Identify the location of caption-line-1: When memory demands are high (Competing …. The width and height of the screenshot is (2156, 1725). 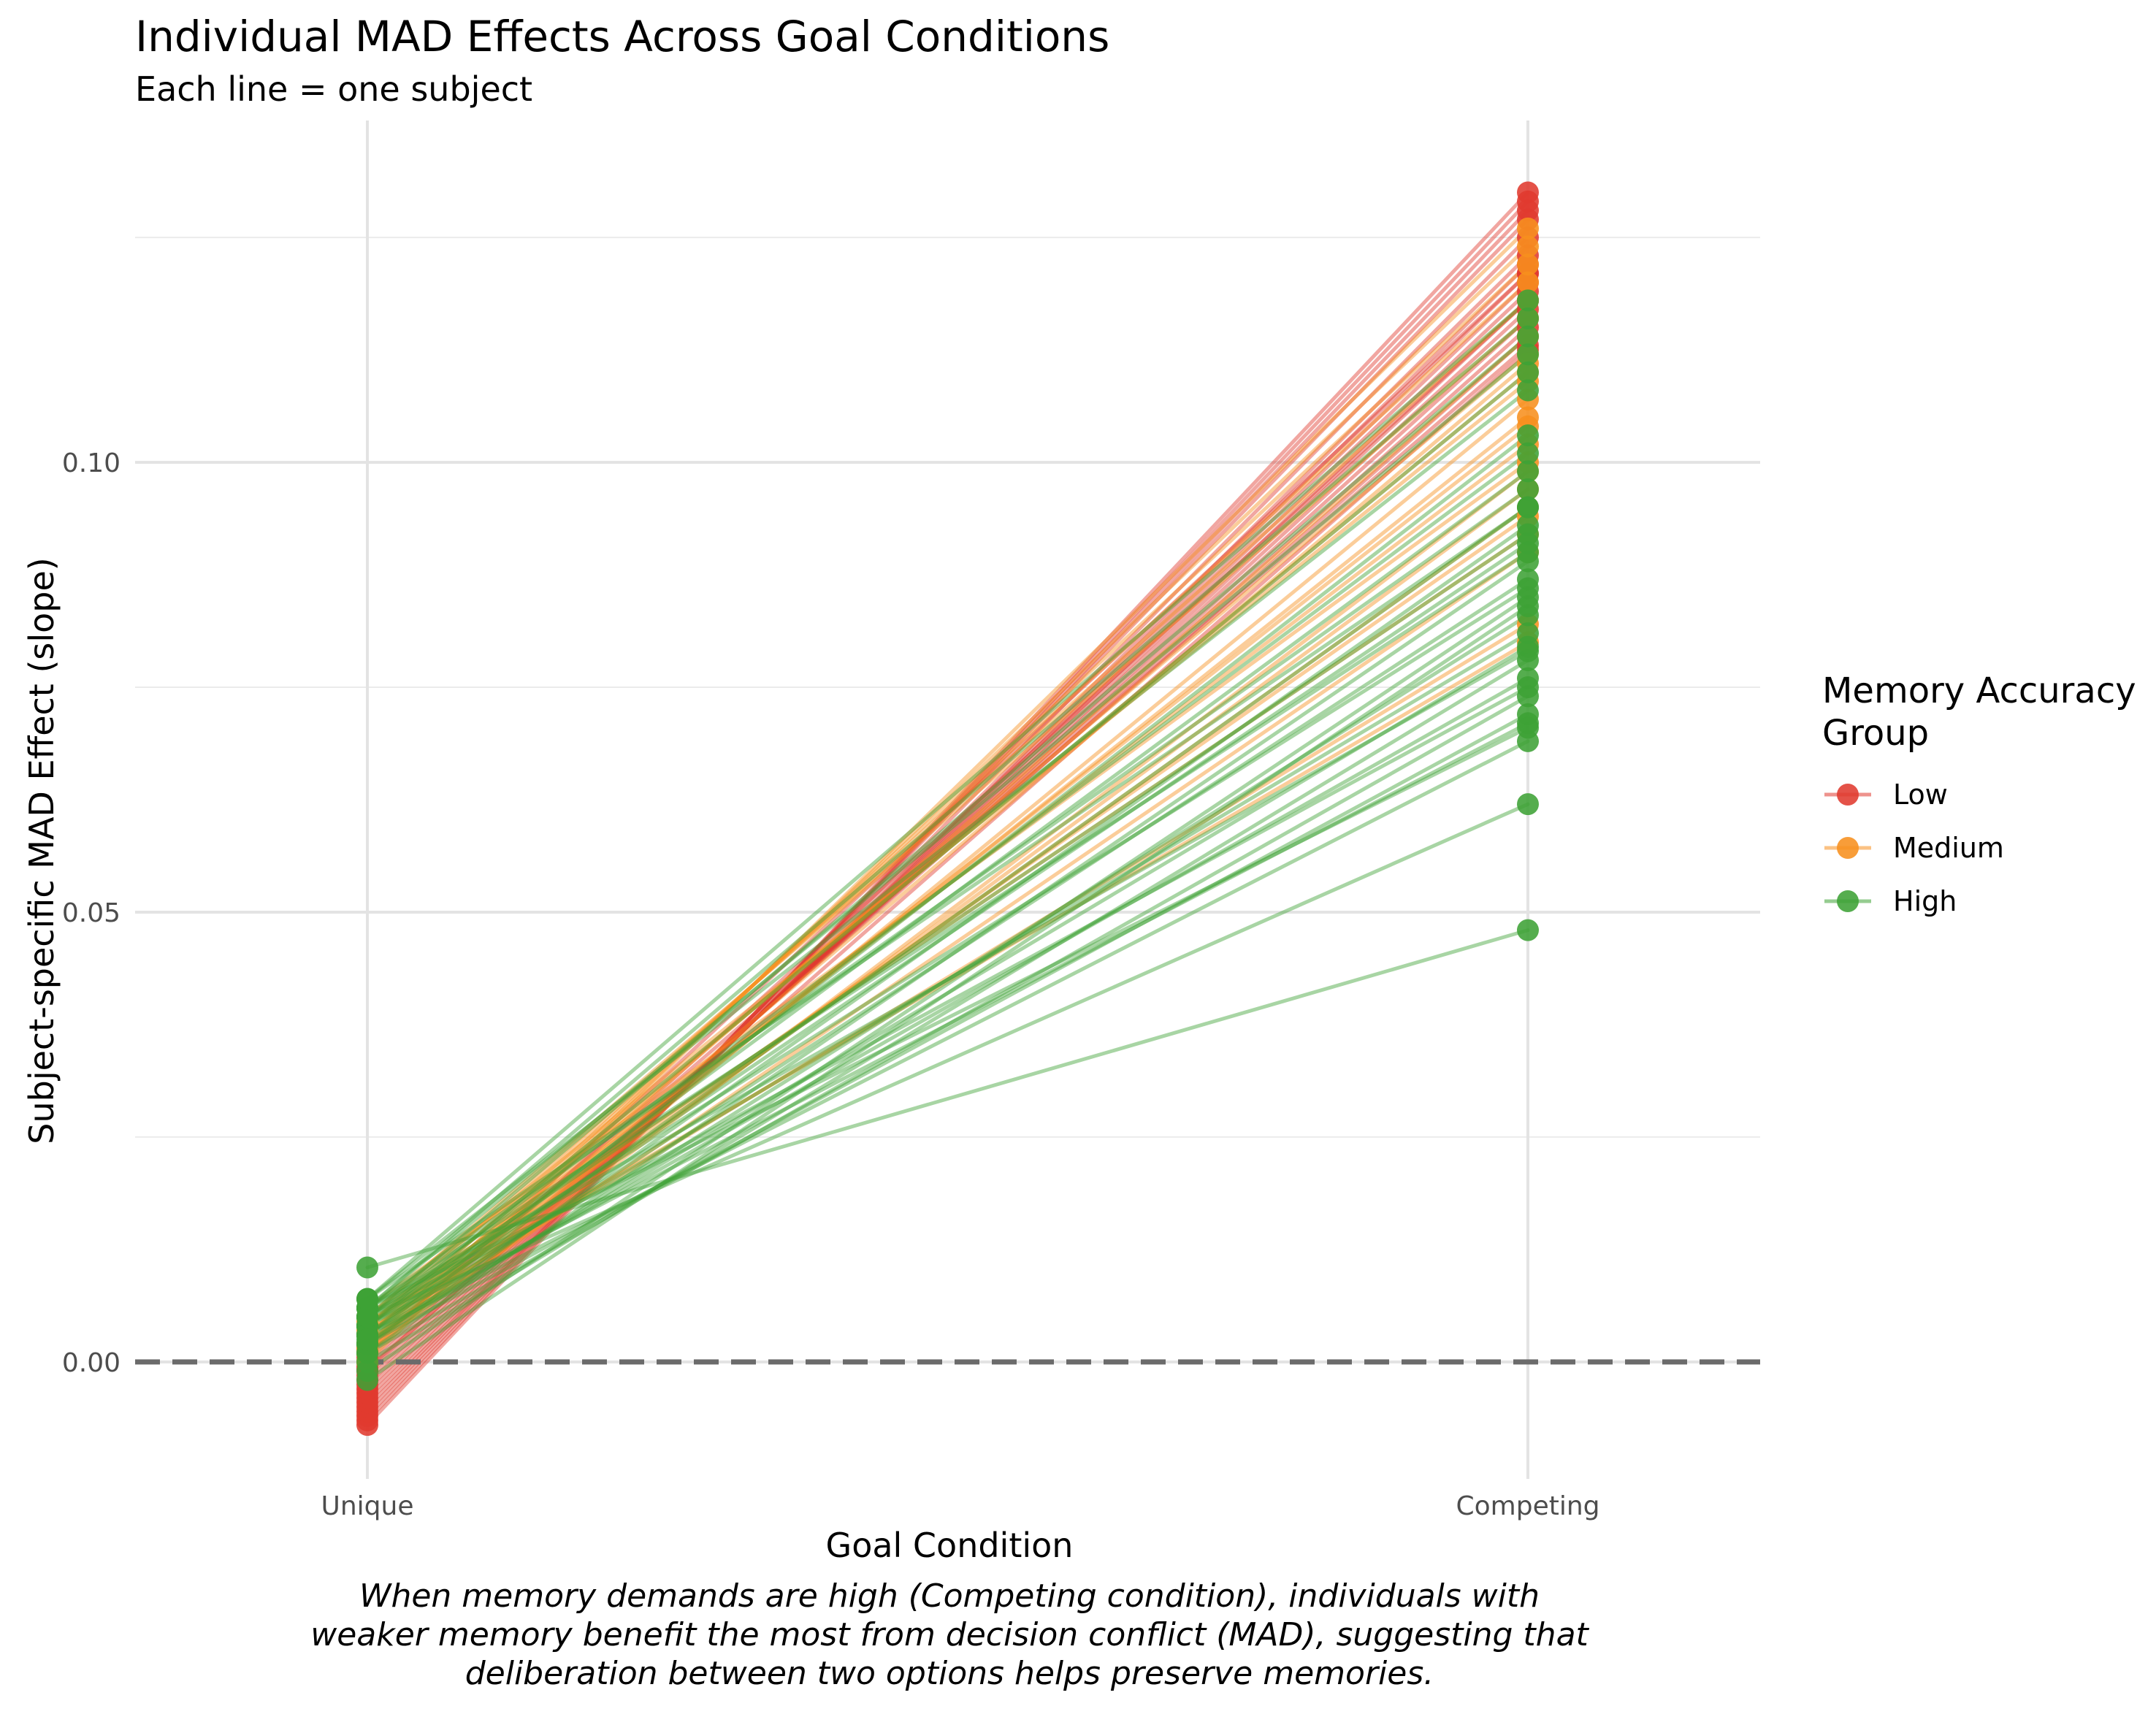
(950, 1596).